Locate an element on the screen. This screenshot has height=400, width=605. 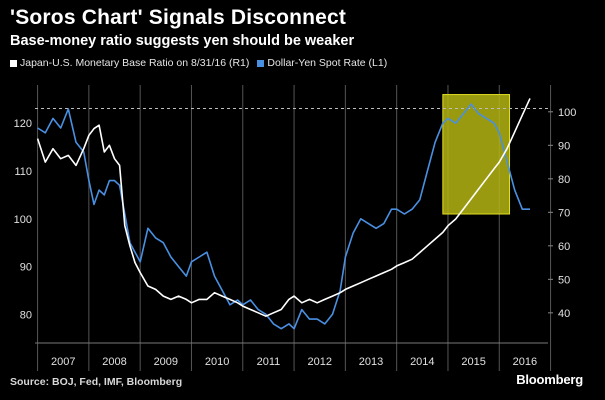
legend-swatch-ratio is located at coordinates (13, 63).